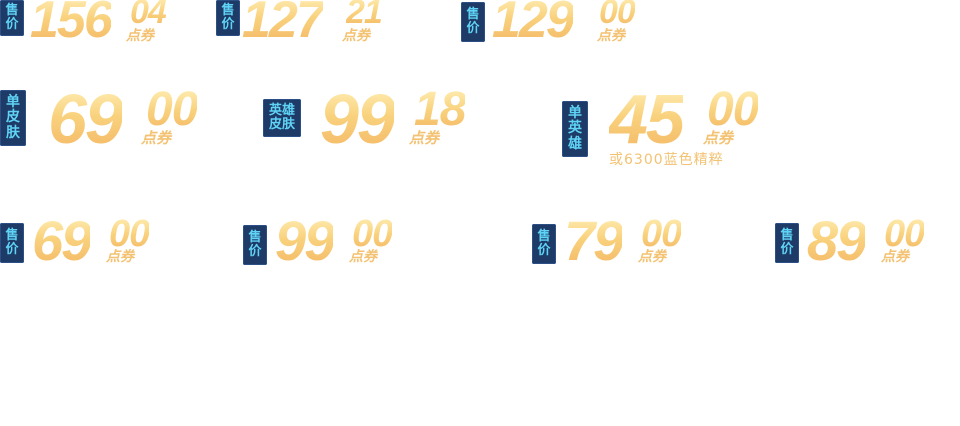  I want to click on tag-line: 肤, so click(13, 132).